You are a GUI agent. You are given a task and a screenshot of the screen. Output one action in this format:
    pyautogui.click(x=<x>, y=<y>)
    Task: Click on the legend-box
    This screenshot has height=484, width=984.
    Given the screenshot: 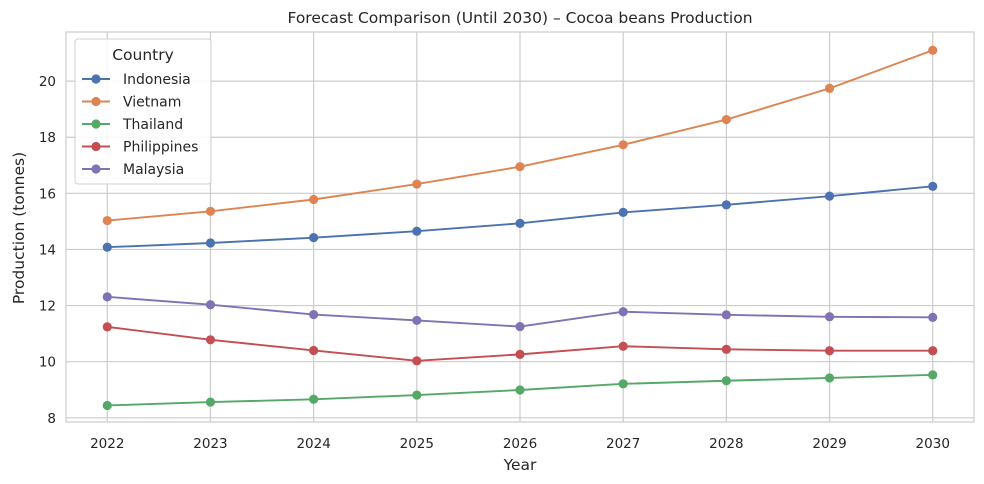 What is the action you would take?
    pyautogui.click(x=143, y=111)
    